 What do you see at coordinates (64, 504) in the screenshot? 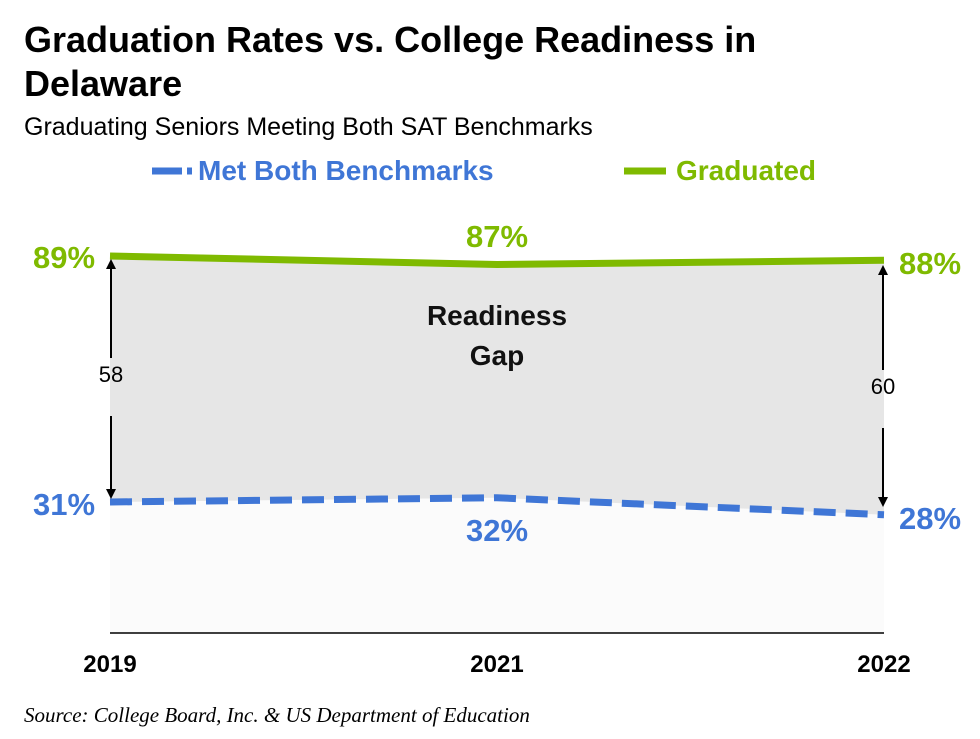
I see `data-label-benchmarks-2019: 31%` at bounding box center [64, 504].